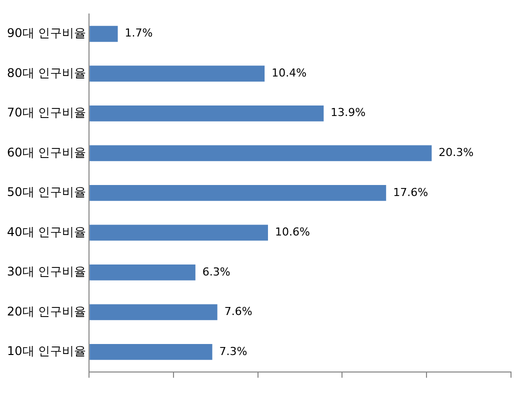 This screenshot has width=521, height=401. I want to click on y-tick-label: 40대 인구비율, so click(46, 231).